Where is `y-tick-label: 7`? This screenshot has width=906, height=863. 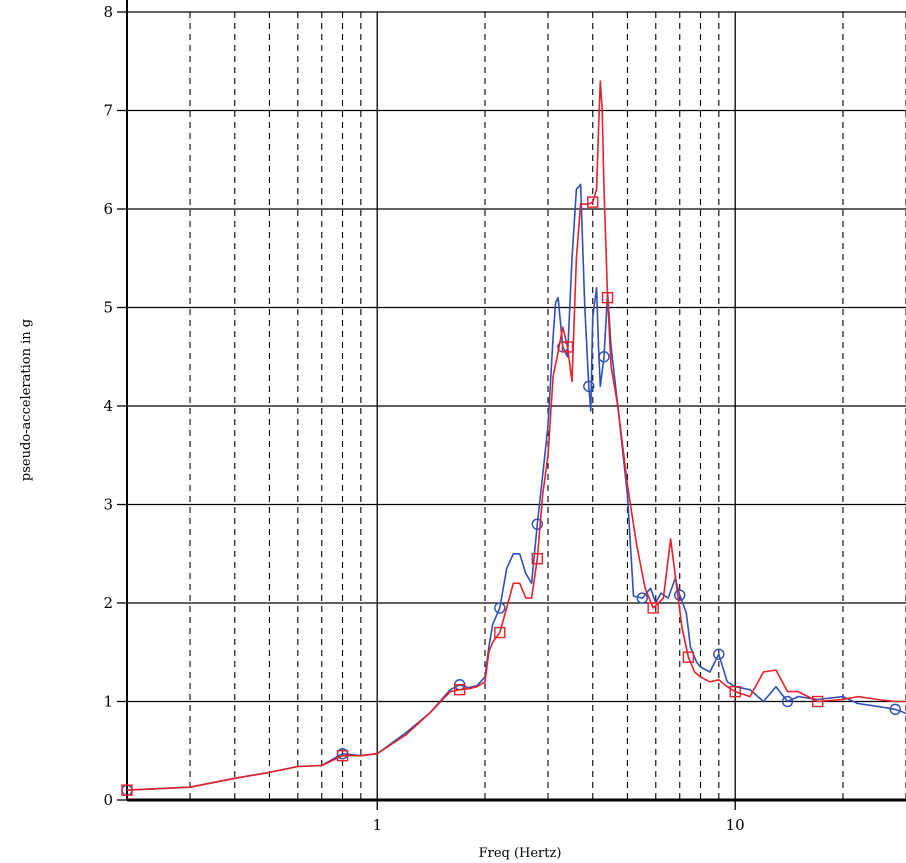
y-tick-label: 7 is located at coordinates (108, 111).